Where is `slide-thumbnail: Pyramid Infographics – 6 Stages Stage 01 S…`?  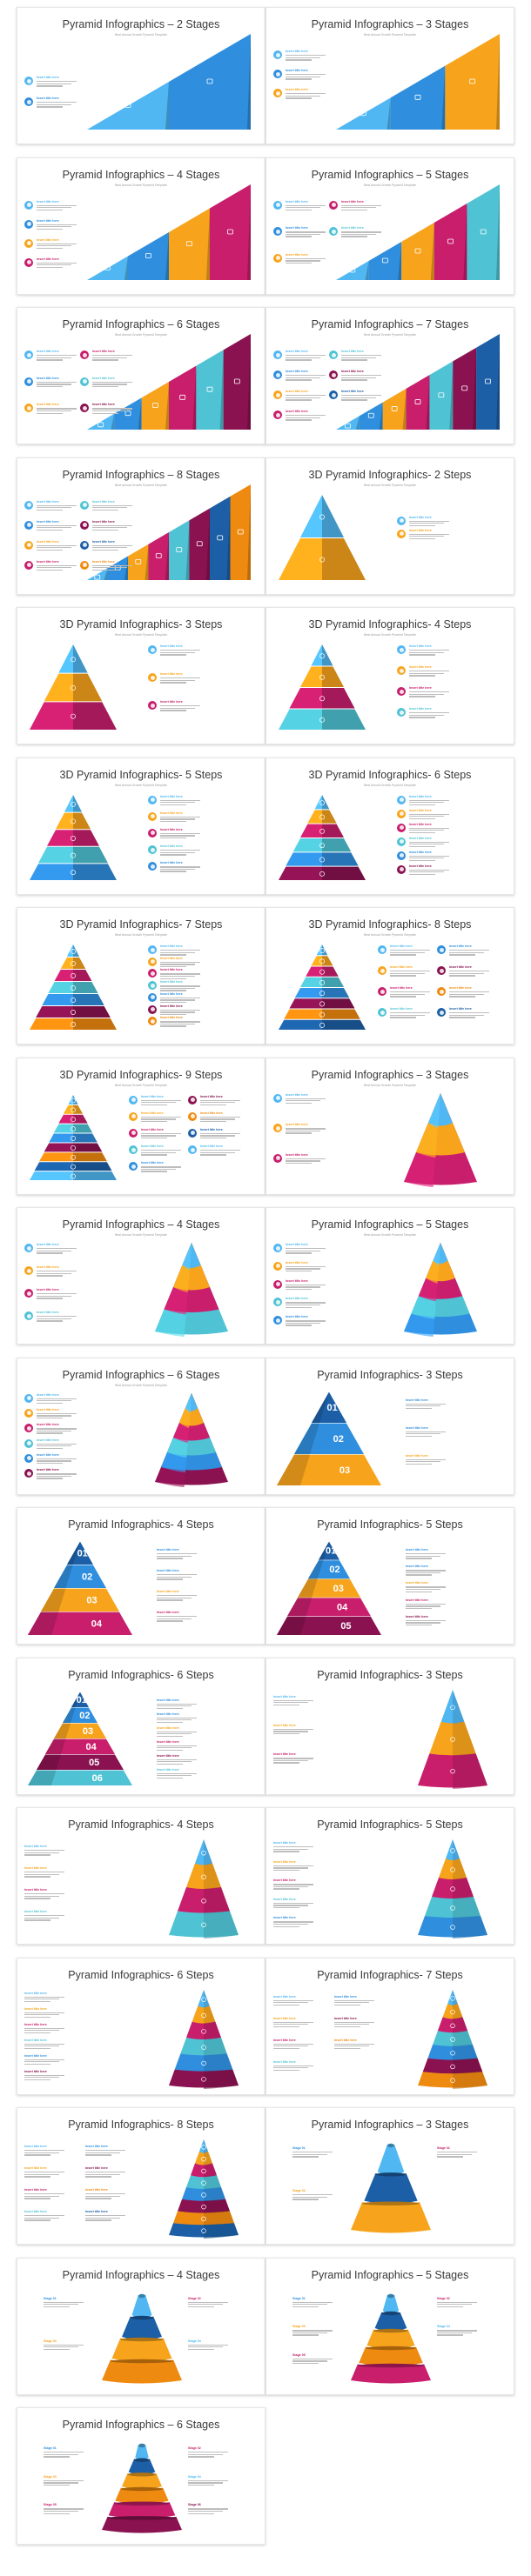
slide-thumbnail: Pyramid Infographics – 6 Stages Stage 01 S… is located at coordinates (141, 2476).